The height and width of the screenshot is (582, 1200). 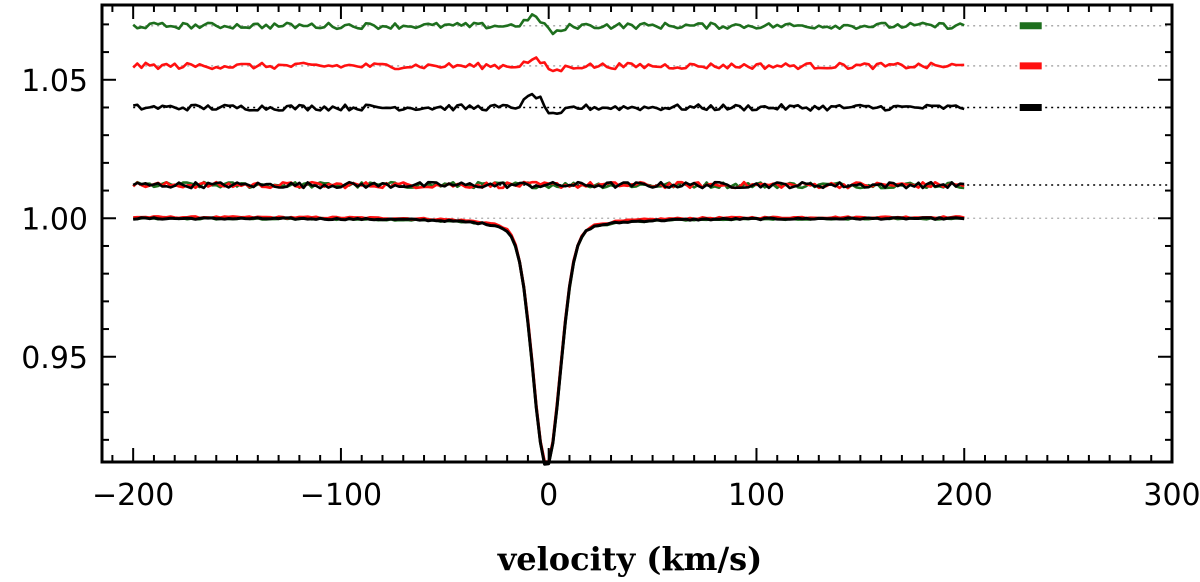 I want to click on x-tick-label: 300, so click(x=1171, y=495).